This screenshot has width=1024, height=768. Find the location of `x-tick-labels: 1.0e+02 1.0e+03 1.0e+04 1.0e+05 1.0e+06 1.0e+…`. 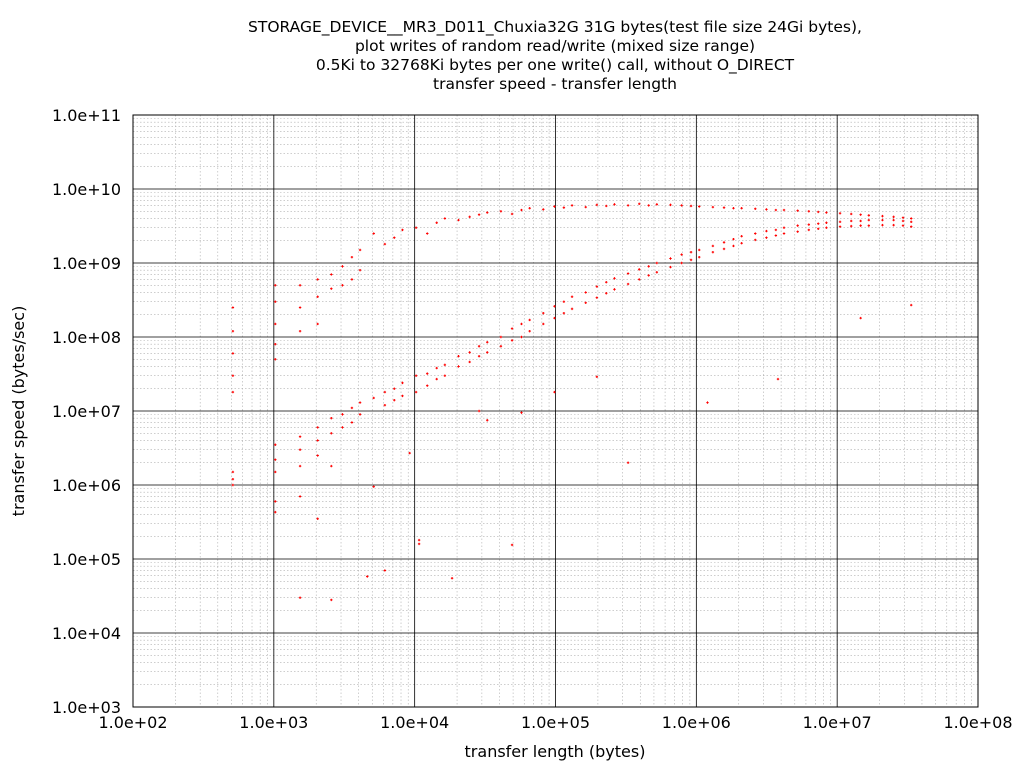

x-tick-labels: 1.0e+02 1.0e+03 1.0e+04 1.0e+05 1.0e+06 1.0e+… is located at coordinates (555, 722).